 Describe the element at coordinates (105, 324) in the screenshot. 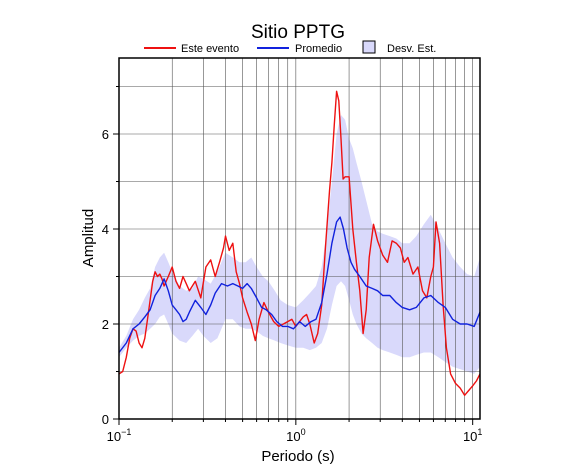

I see `y-tick-label: 2` at that location.